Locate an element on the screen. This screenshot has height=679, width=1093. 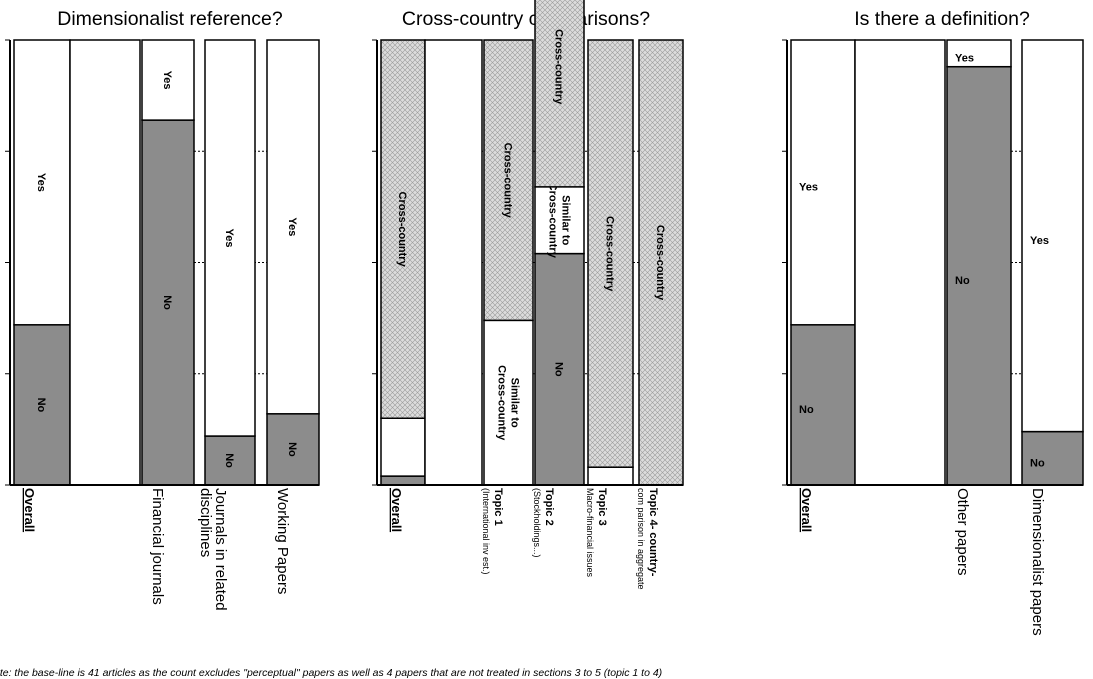
x-tick-label: Topic 3Macro-financial issues is located at coordinates (596, 533).